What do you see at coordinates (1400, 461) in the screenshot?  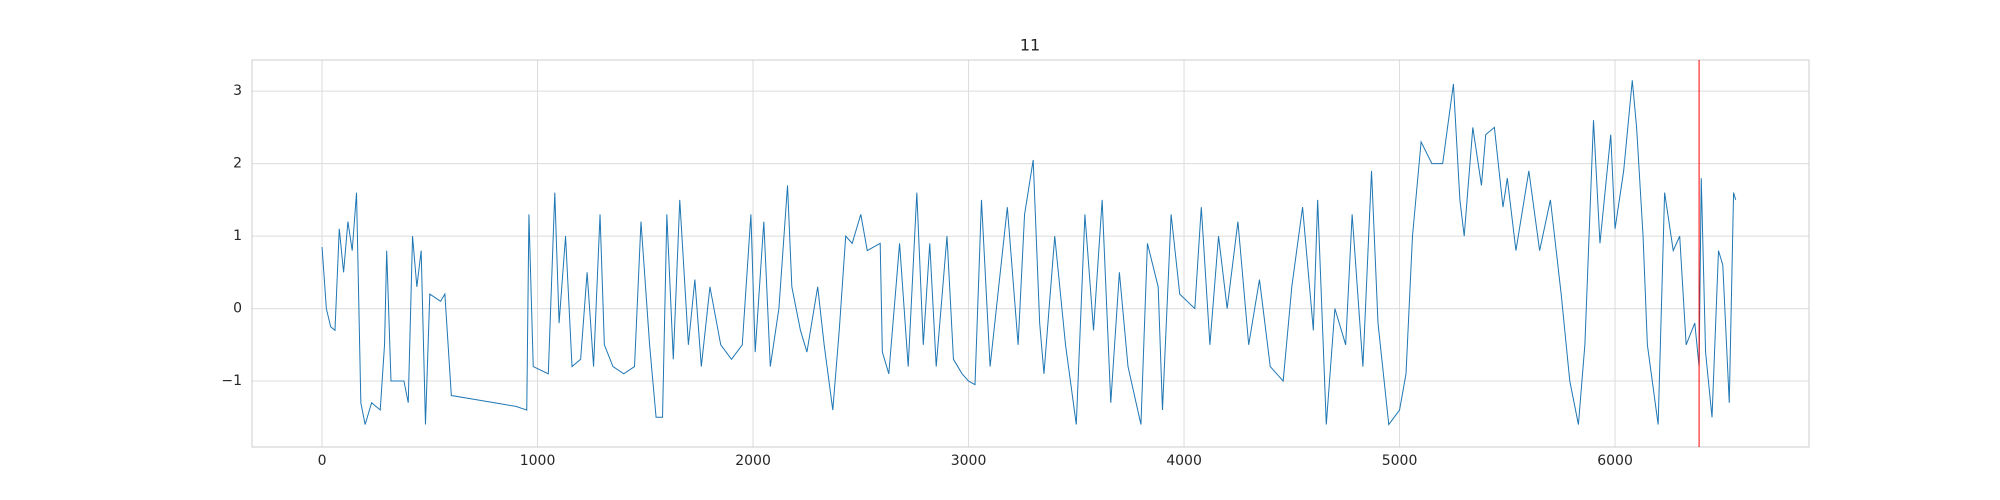 I see `x-tick-label: 5000` at bounding box center [1400, 461].